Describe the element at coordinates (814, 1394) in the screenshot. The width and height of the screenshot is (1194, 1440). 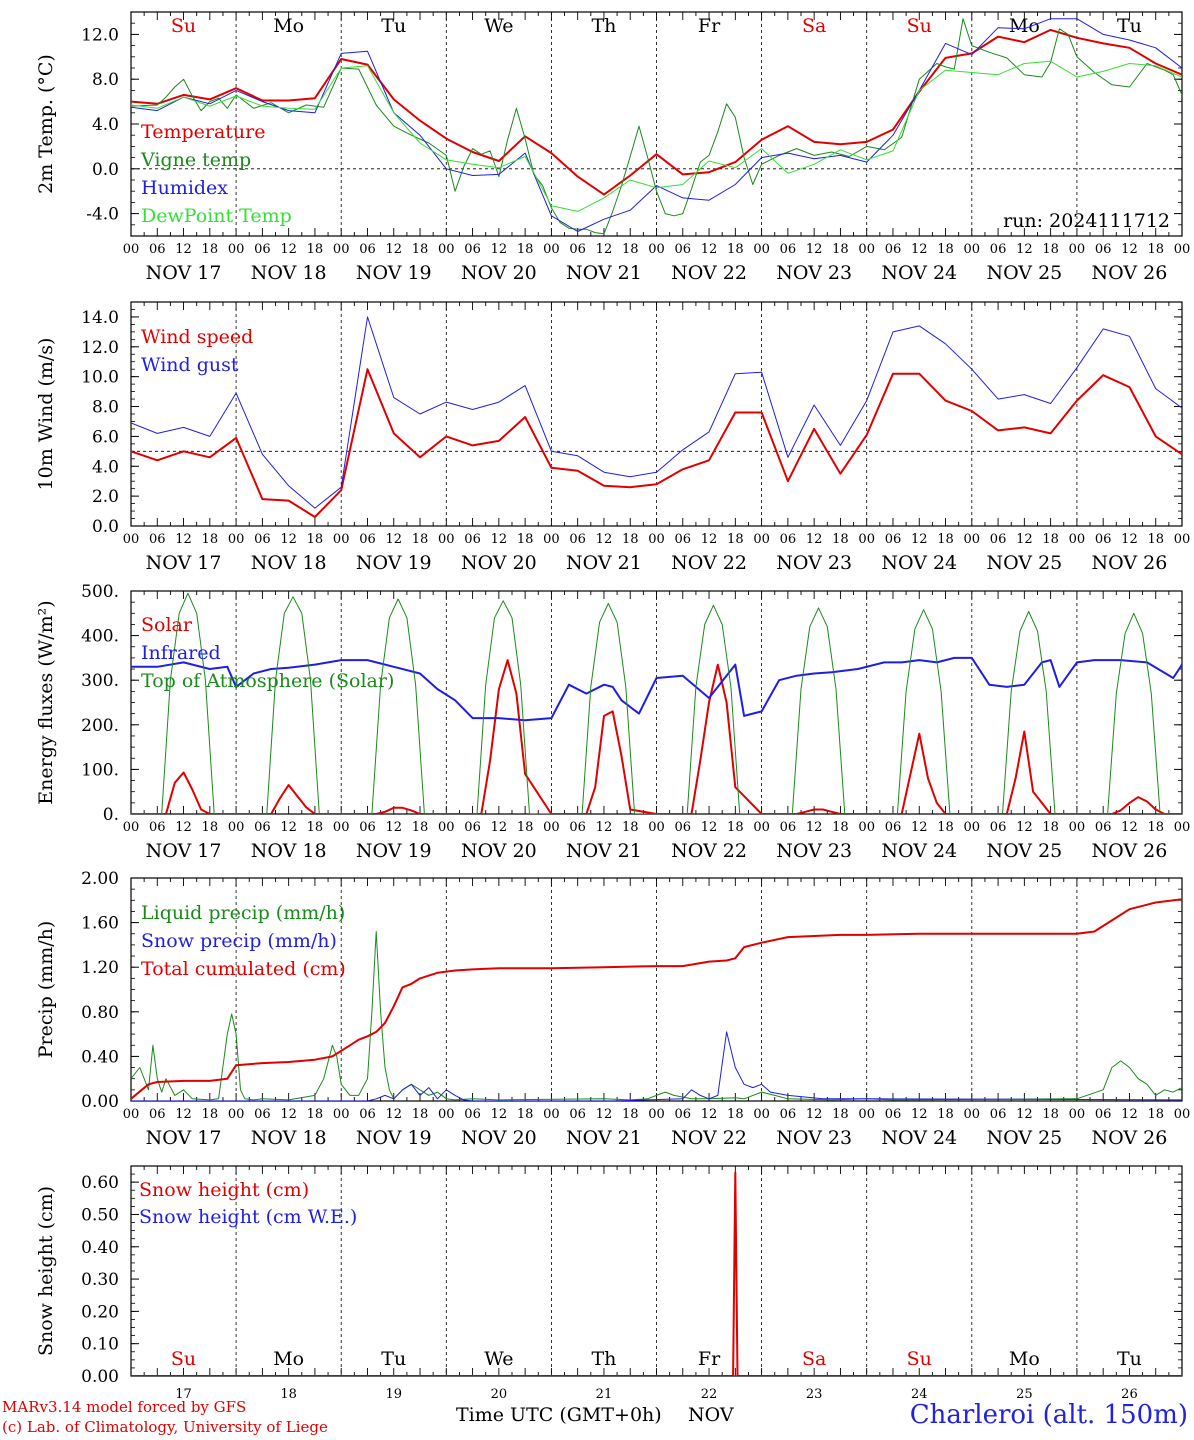
I see `day-number-label: 23` at that location.